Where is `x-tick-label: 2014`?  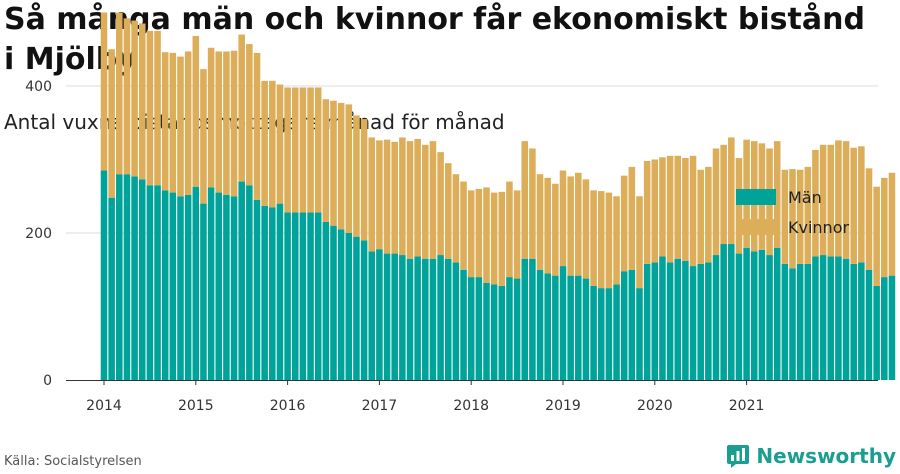 x-tick-label: 2014 is located at coordinates (104, 406).